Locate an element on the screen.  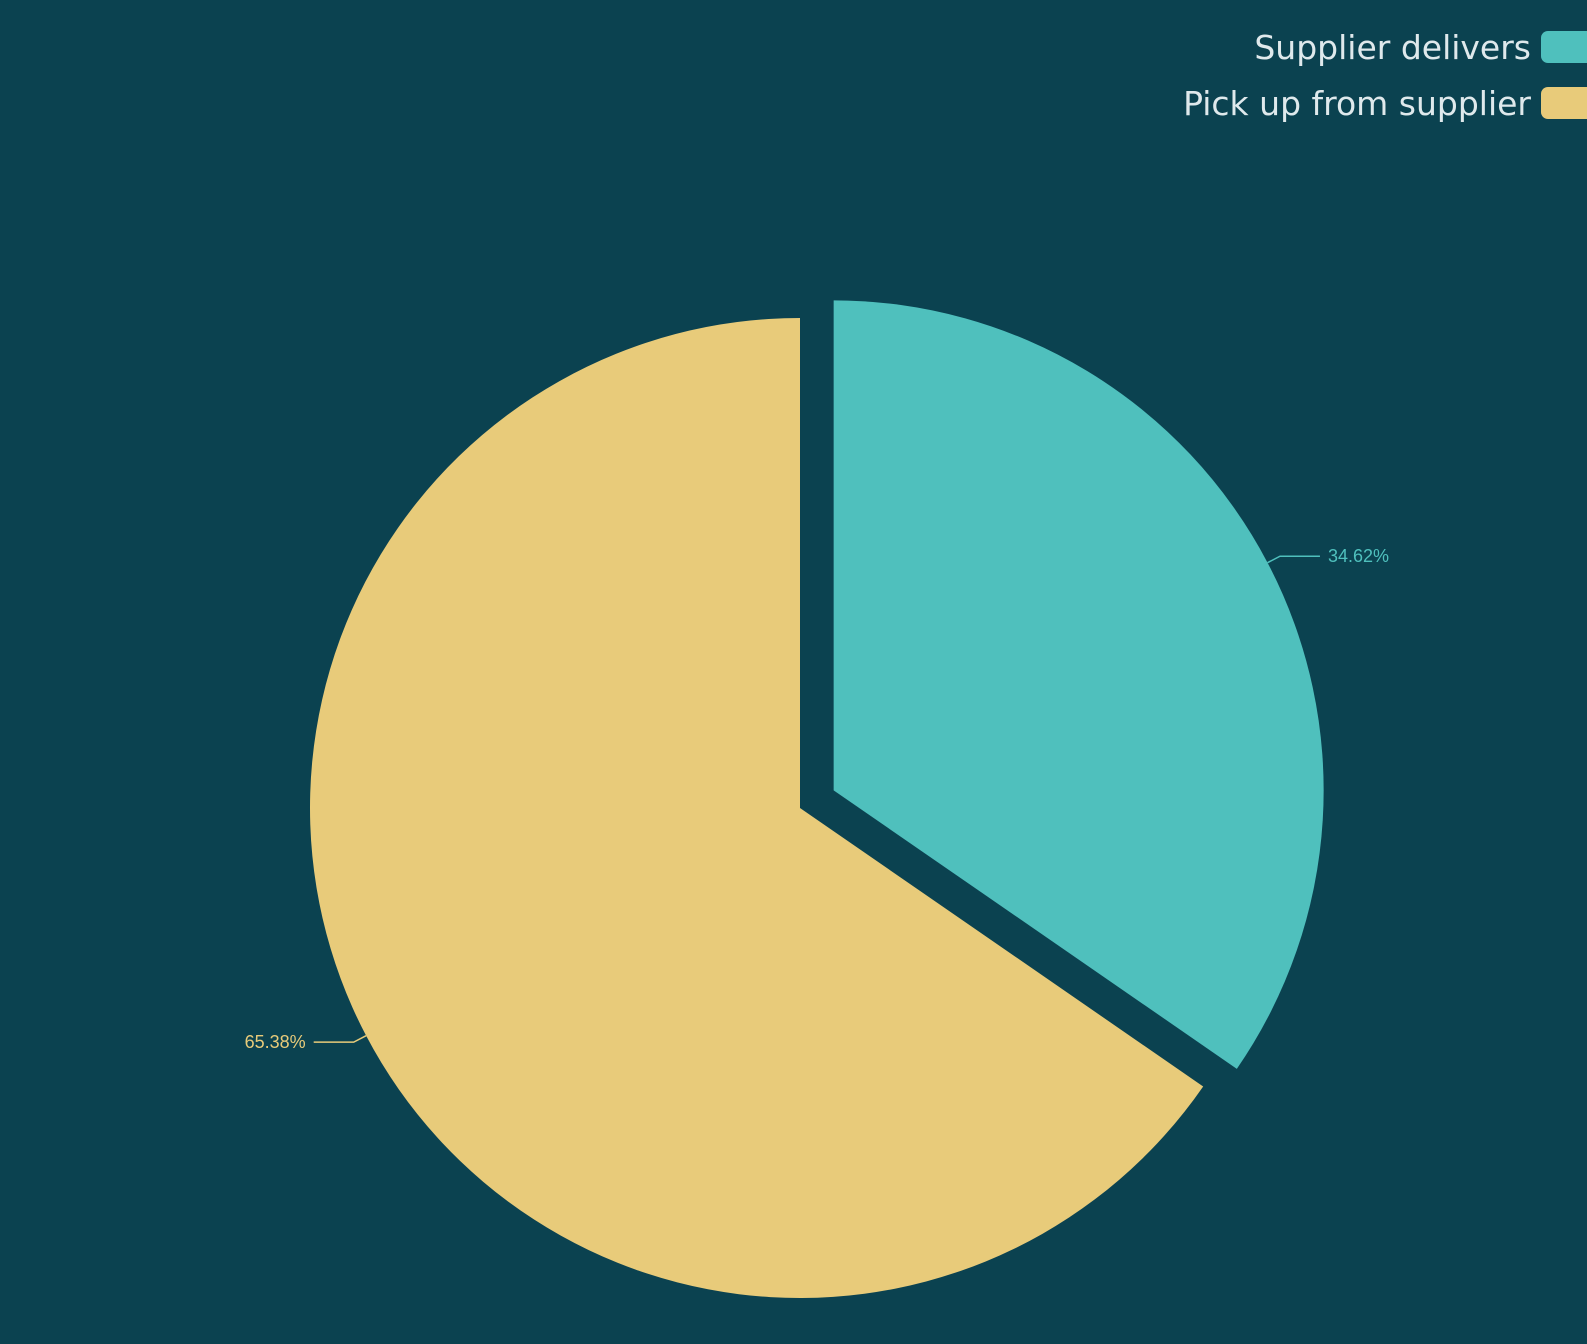
legend-item-pick-up-from-supplier: Pick up from supplier is located at coordinates (1385, 103).